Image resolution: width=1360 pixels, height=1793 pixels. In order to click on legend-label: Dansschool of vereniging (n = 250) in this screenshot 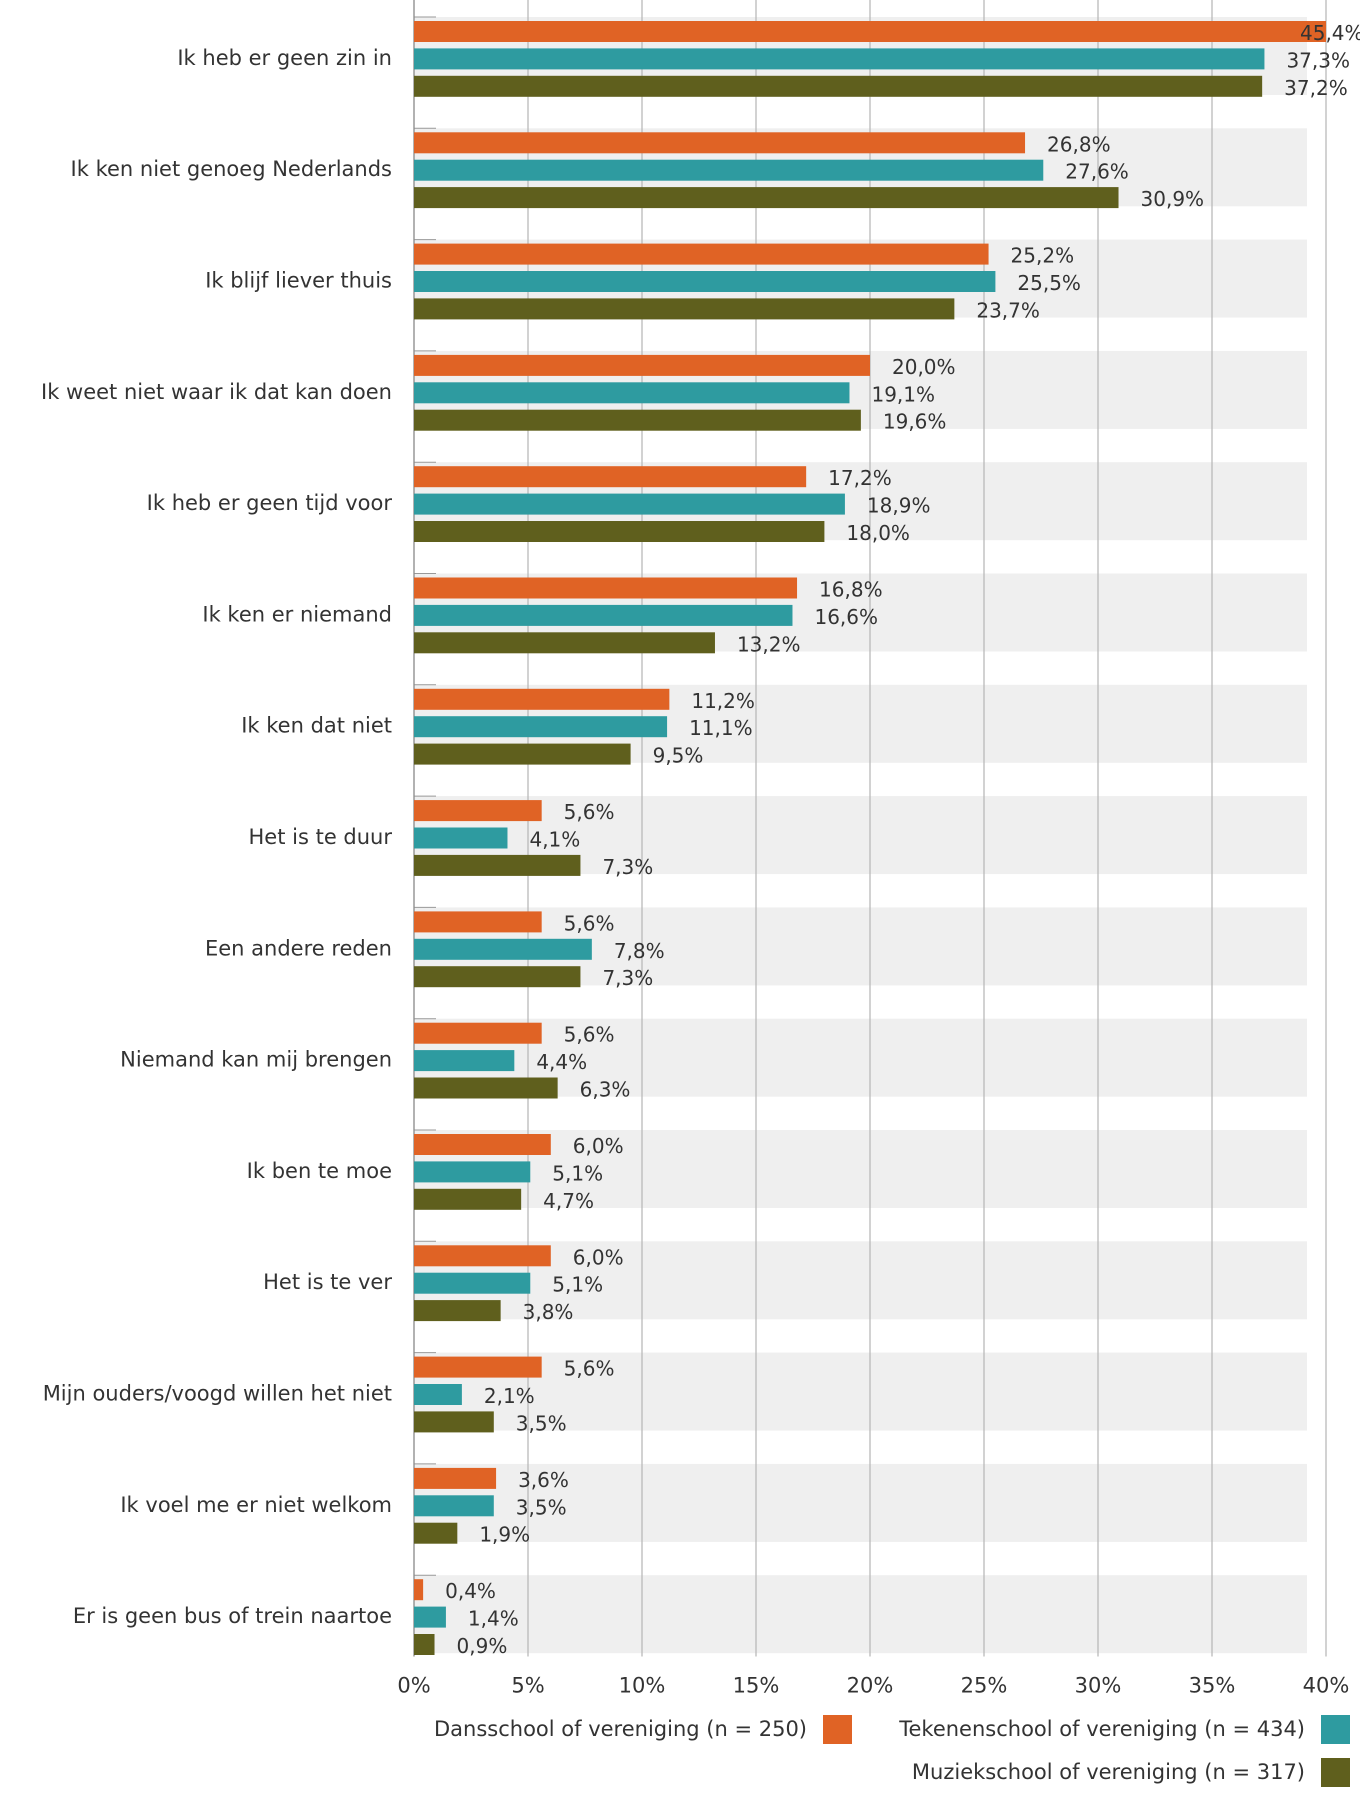, I will do `click(620, 1729)`.